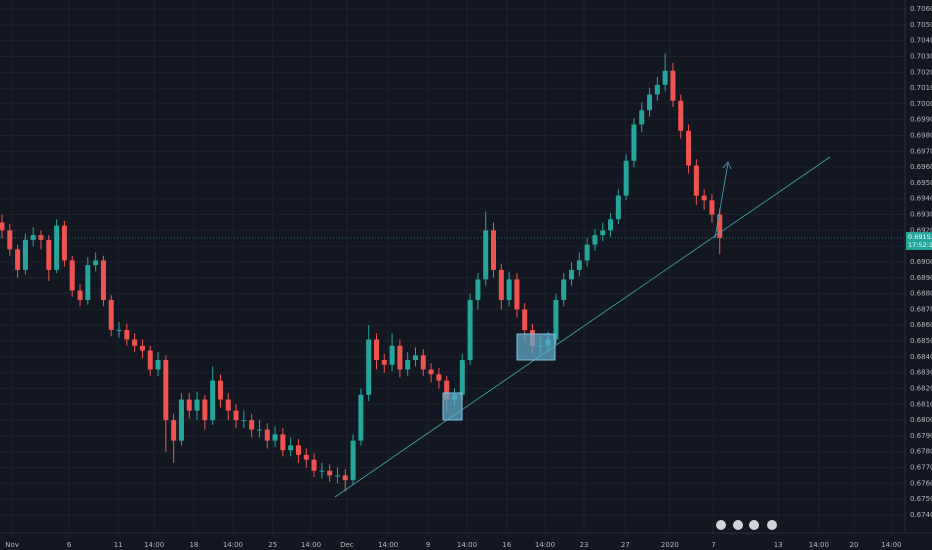  What do you see at coordinates (625, 545) in the screenshot?
I see `x-tick-label: 27` at bounding box center [625, 545].